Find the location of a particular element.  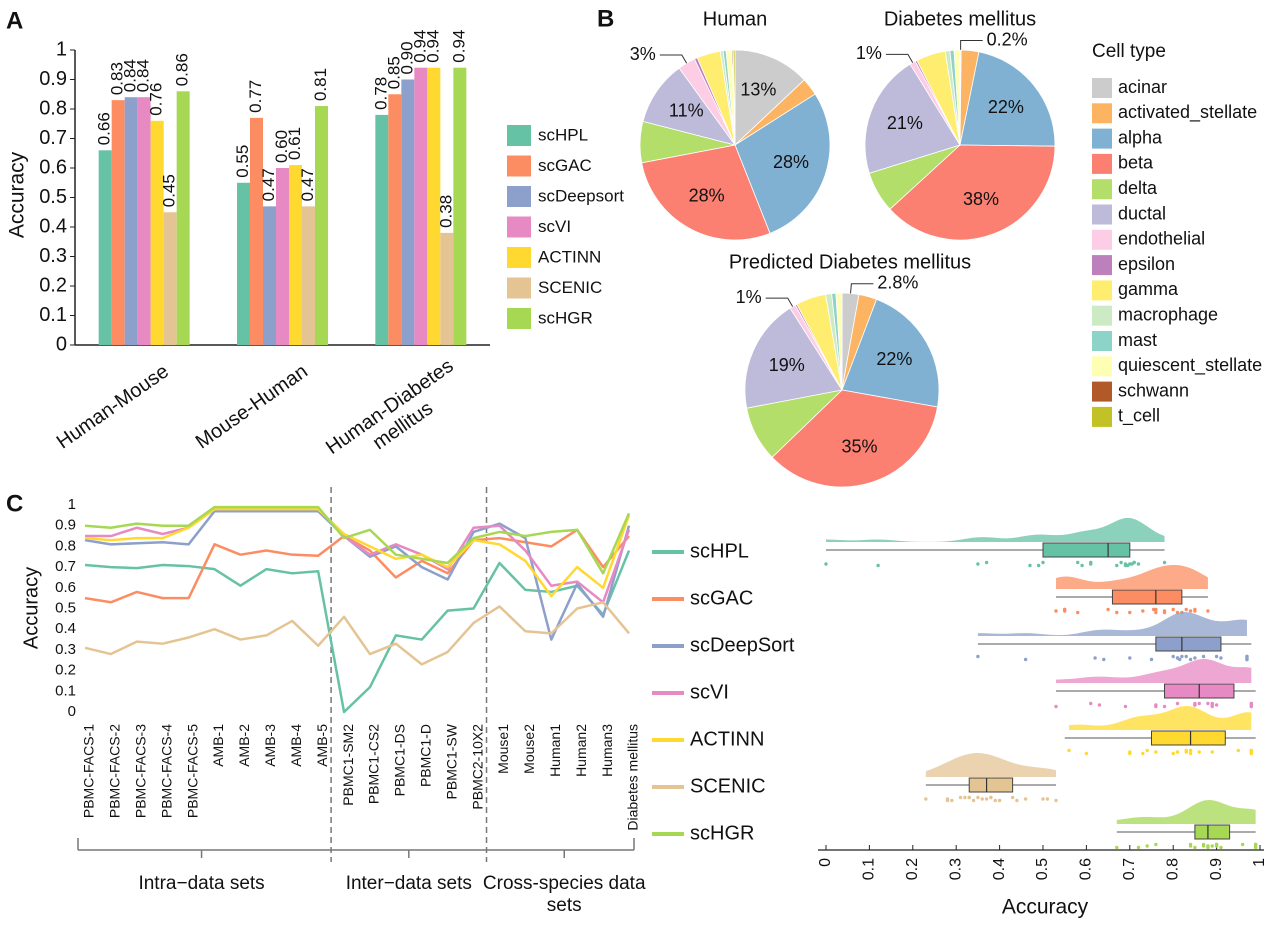

x-tick-label: 0.8 is located at coordinates (1172, 869).